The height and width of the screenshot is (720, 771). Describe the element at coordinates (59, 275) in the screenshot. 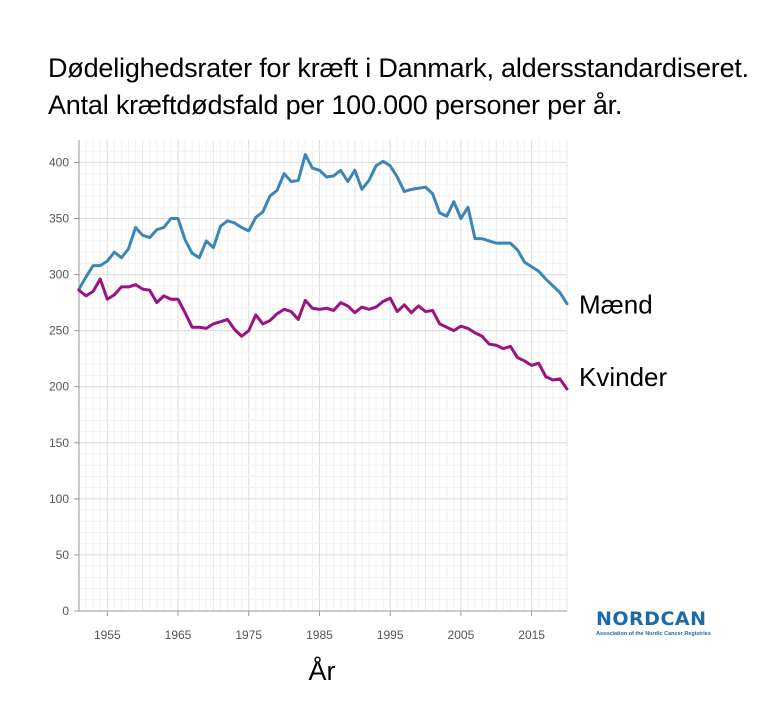

I see `y-tick-label: 300` at that location.